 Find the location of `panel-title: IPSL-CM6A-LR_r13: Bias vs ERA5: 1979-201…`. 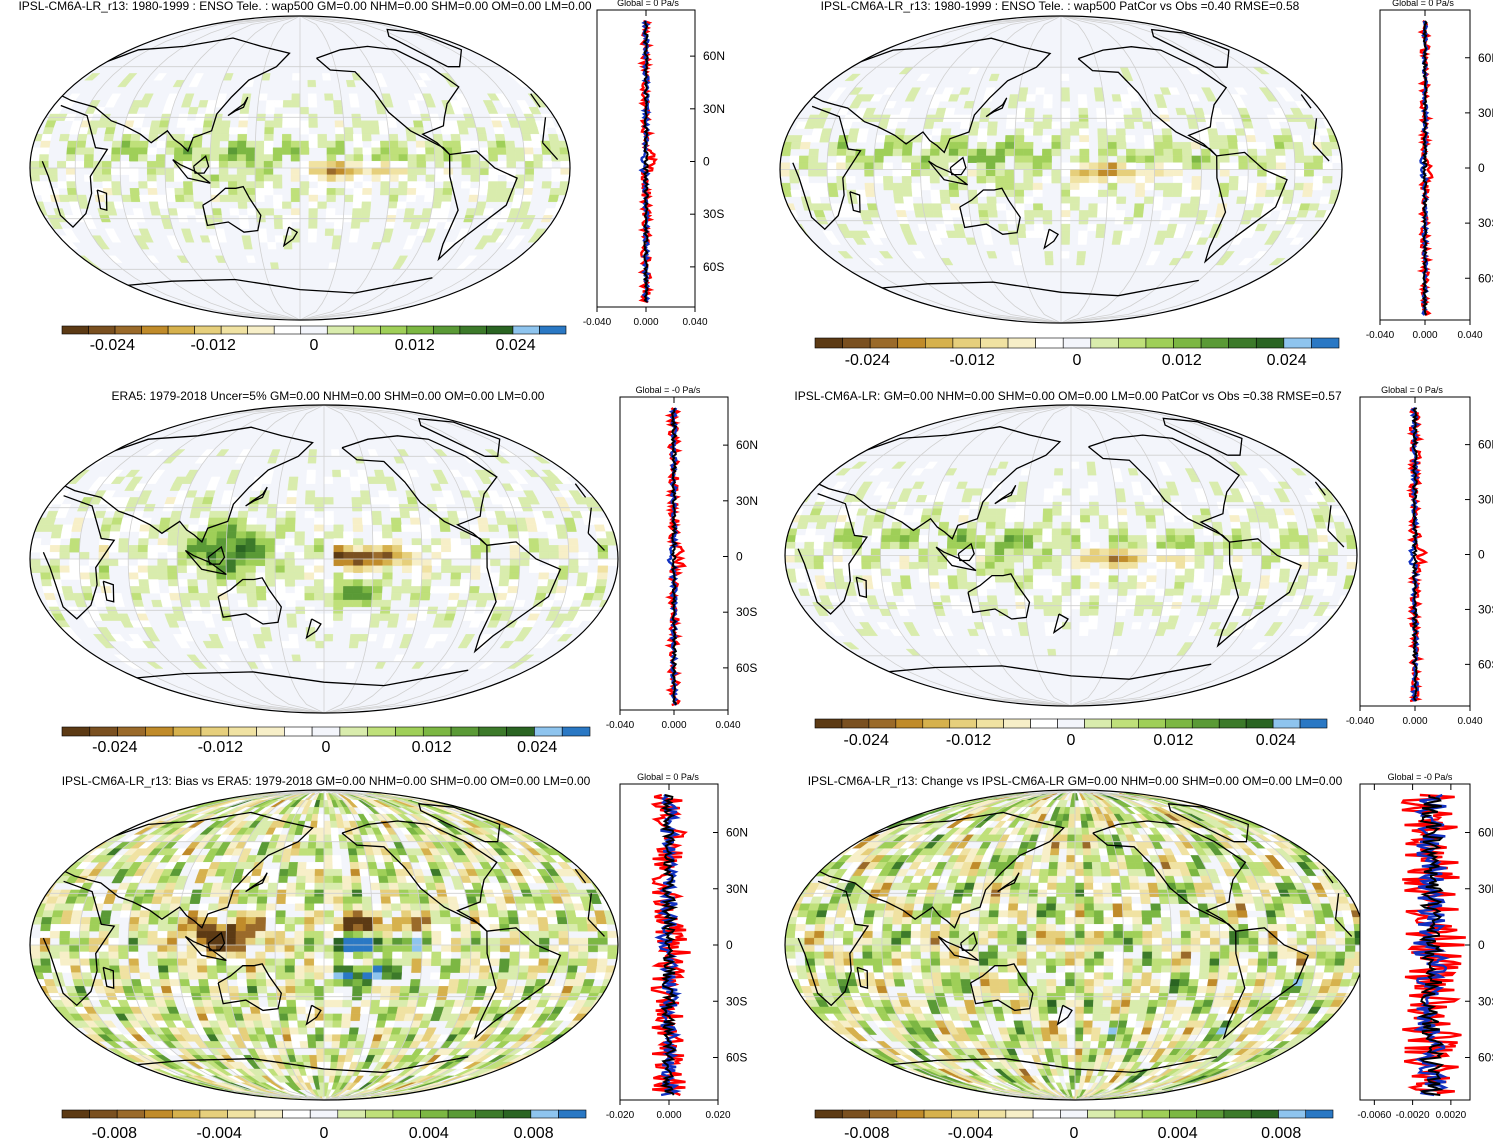

panel-title: IPSL-CM6A-LR_r13: Bias vs ERA5: 1979-201… is located at coordinates (326, 781).